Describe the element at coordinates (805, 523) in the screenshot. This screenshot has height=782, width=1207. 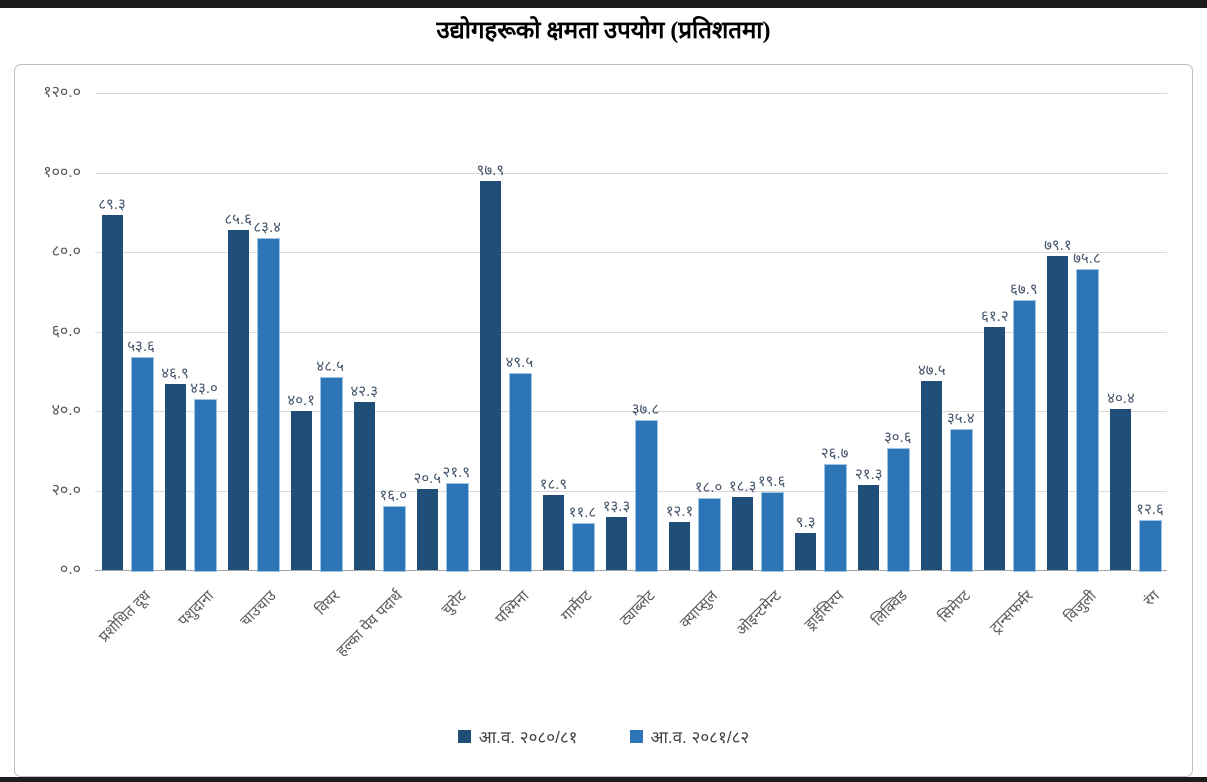
I see `bar-value-label: ९.३` at that location.